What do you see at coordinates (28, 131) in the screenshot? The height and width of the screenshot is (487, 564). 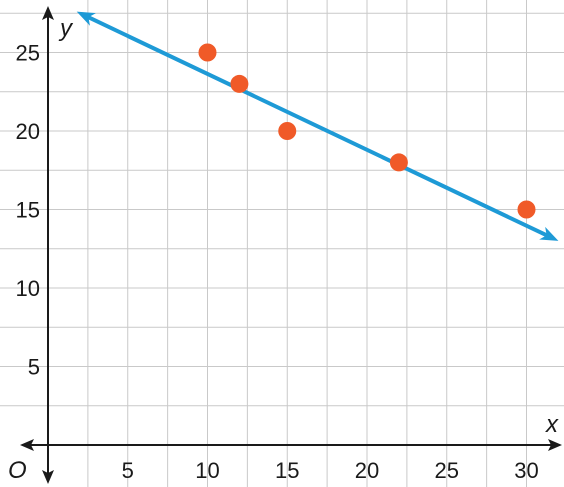 I see `y-tick-label: 20` at bounding box center [28, 131].